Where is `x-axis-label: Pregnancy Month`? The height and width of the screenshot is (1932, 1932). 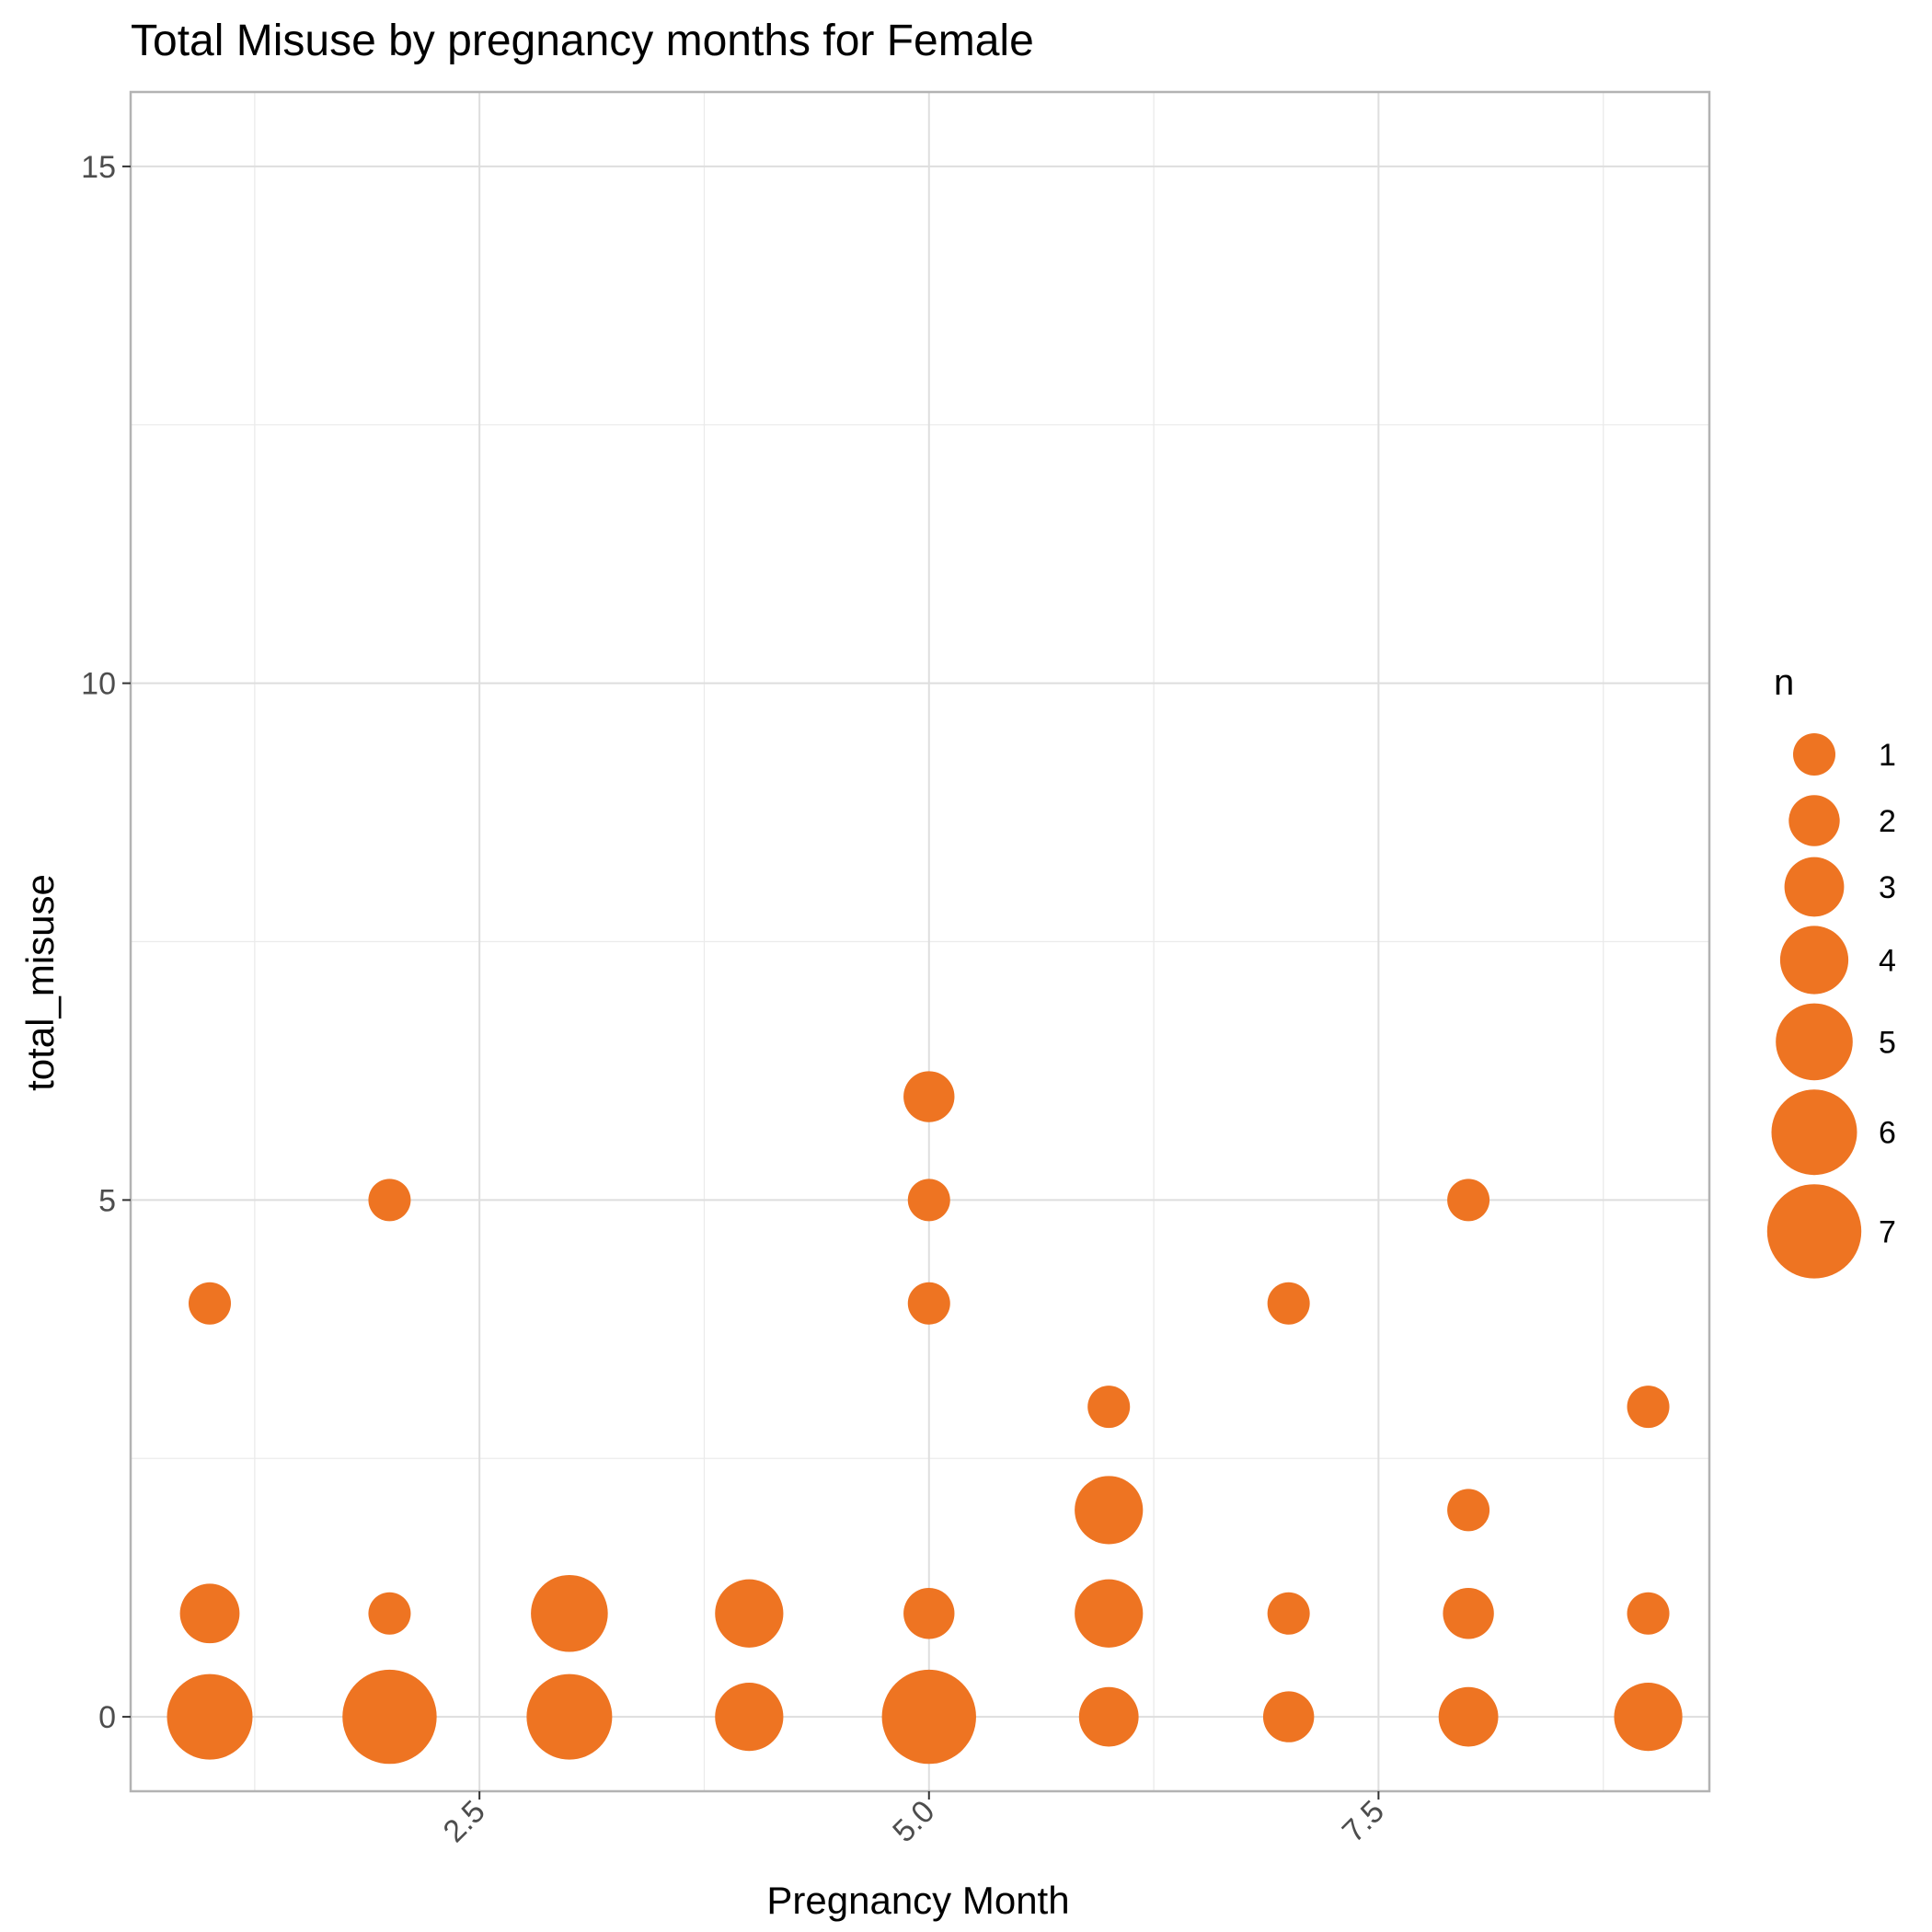
x-axis-label: Pregnancy Month is located at coordinates (917, 1901).